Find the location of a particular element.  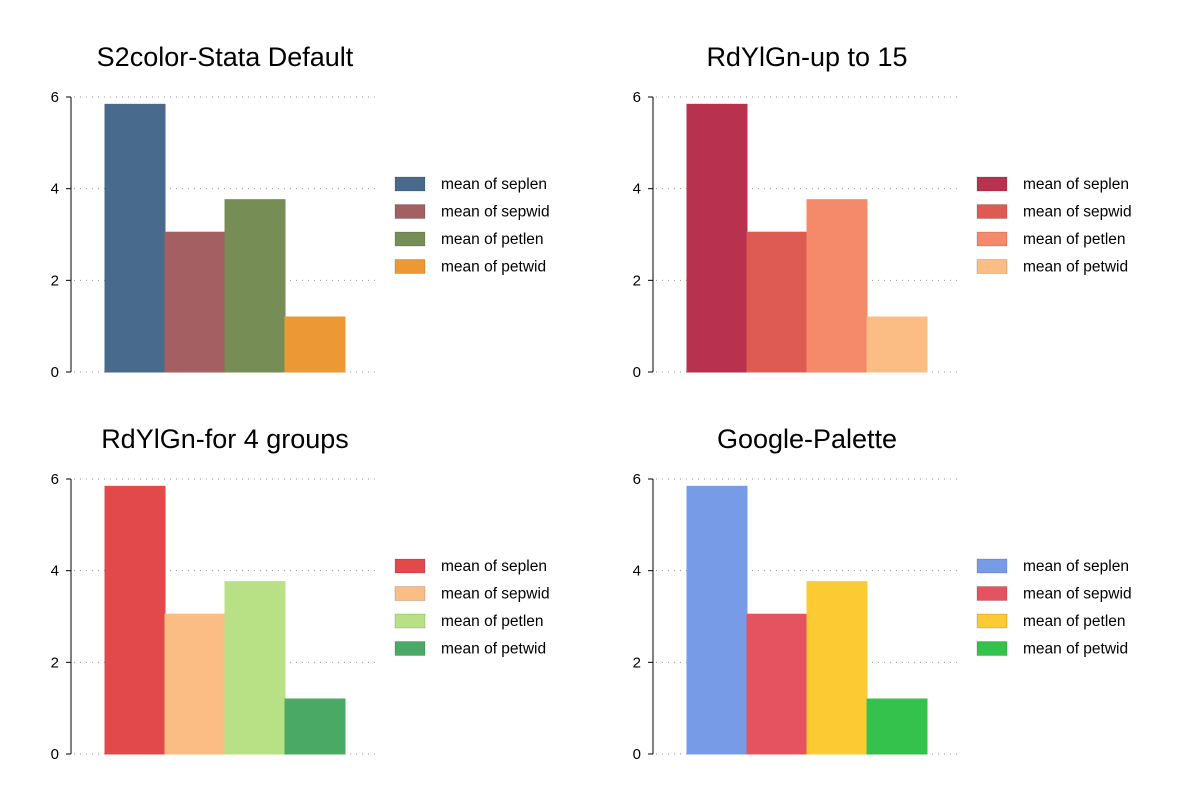

chart-title: RdYlGn-for 4 groups is located at coordinates (225, 439).